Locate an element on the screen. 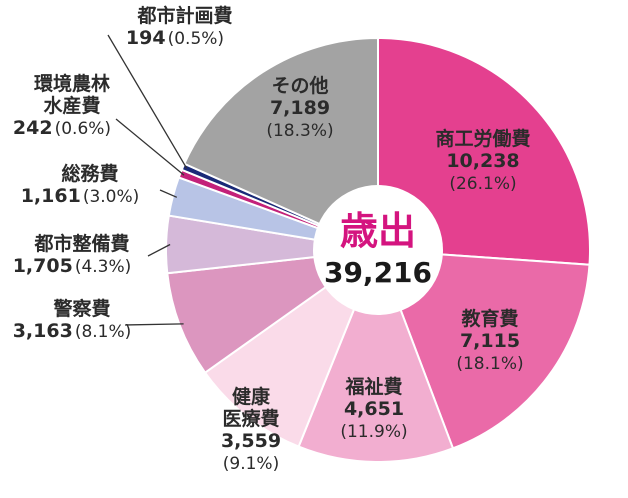 The height and width of the screenshot is (498, 628). slice-value: 1,705 is located at coordinates (43, 266).